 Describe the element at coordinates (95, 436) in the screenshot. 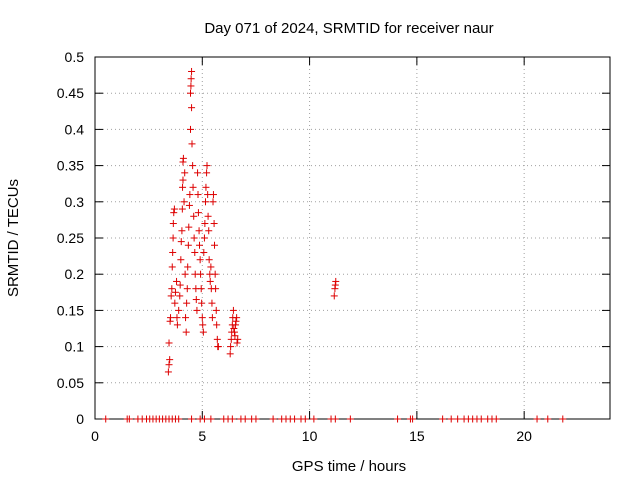

I see `x-tick-label: 0` at that location.